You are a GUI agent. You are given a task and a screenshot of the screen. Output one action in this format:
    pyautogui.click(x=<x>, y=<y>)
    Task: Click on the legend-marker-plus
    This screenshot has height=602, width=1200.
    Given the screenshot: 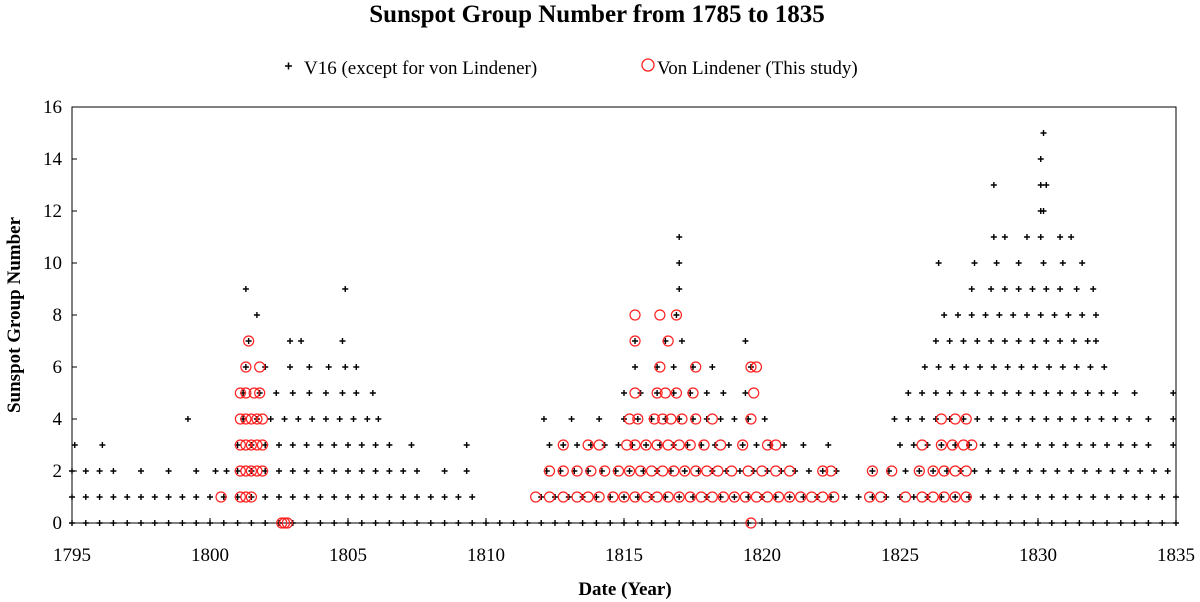 What is the action you would take?
    pyautogui.click(x=288, y=66)
    